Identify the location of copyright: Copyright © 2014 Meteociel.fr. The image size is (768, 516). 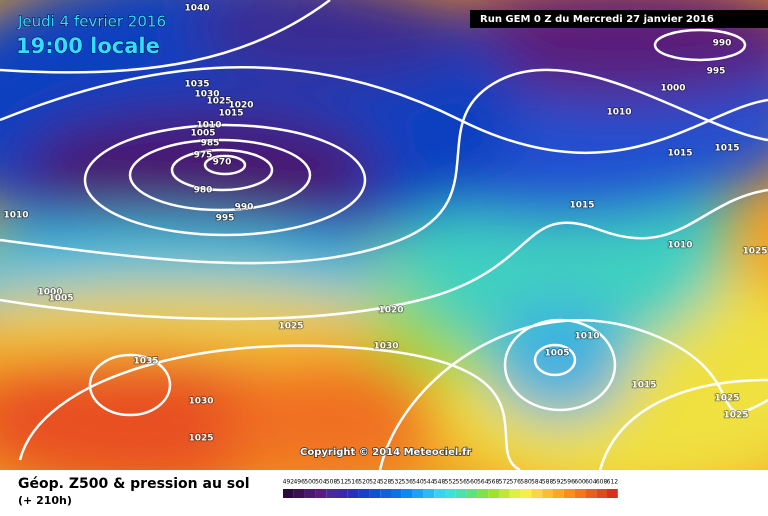
(385, 452).